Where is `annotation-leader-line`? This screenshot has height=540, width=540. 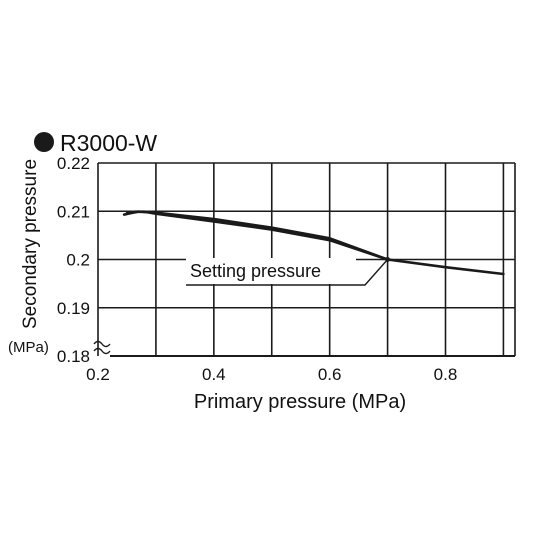 annotation-leader-line is located at coordinates (287, 272).